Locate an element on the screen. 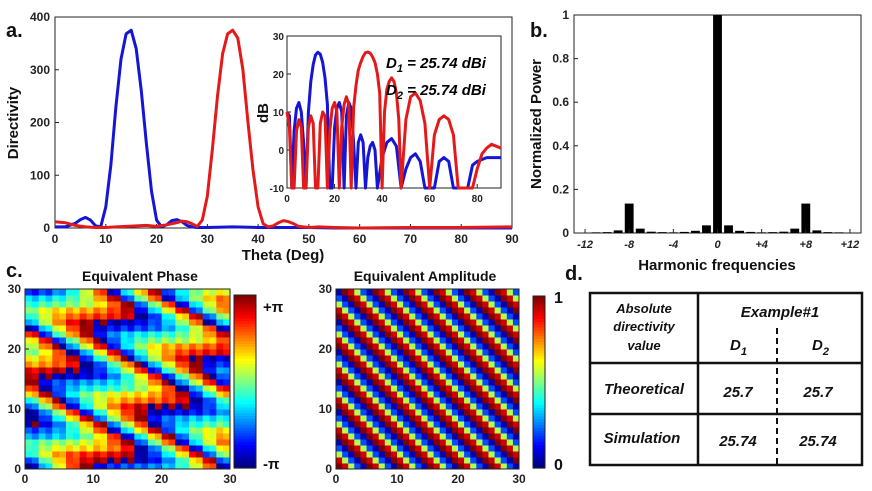 This screenshot has width=872, height=491. panel-a-xtick-label: 50 is located at coordinates (309, 239).